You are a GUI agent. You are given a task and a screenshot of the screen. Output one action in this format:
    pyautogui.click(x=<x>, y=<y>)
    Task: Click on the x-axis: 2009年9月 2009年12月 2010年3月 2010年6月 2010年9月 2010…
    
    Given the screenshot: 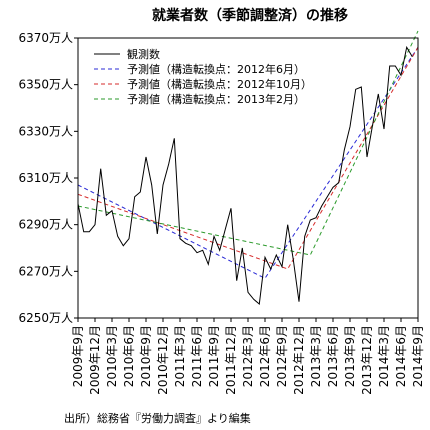 What is the action you would take?
    pyautogui.click(x=248, y=356)
    